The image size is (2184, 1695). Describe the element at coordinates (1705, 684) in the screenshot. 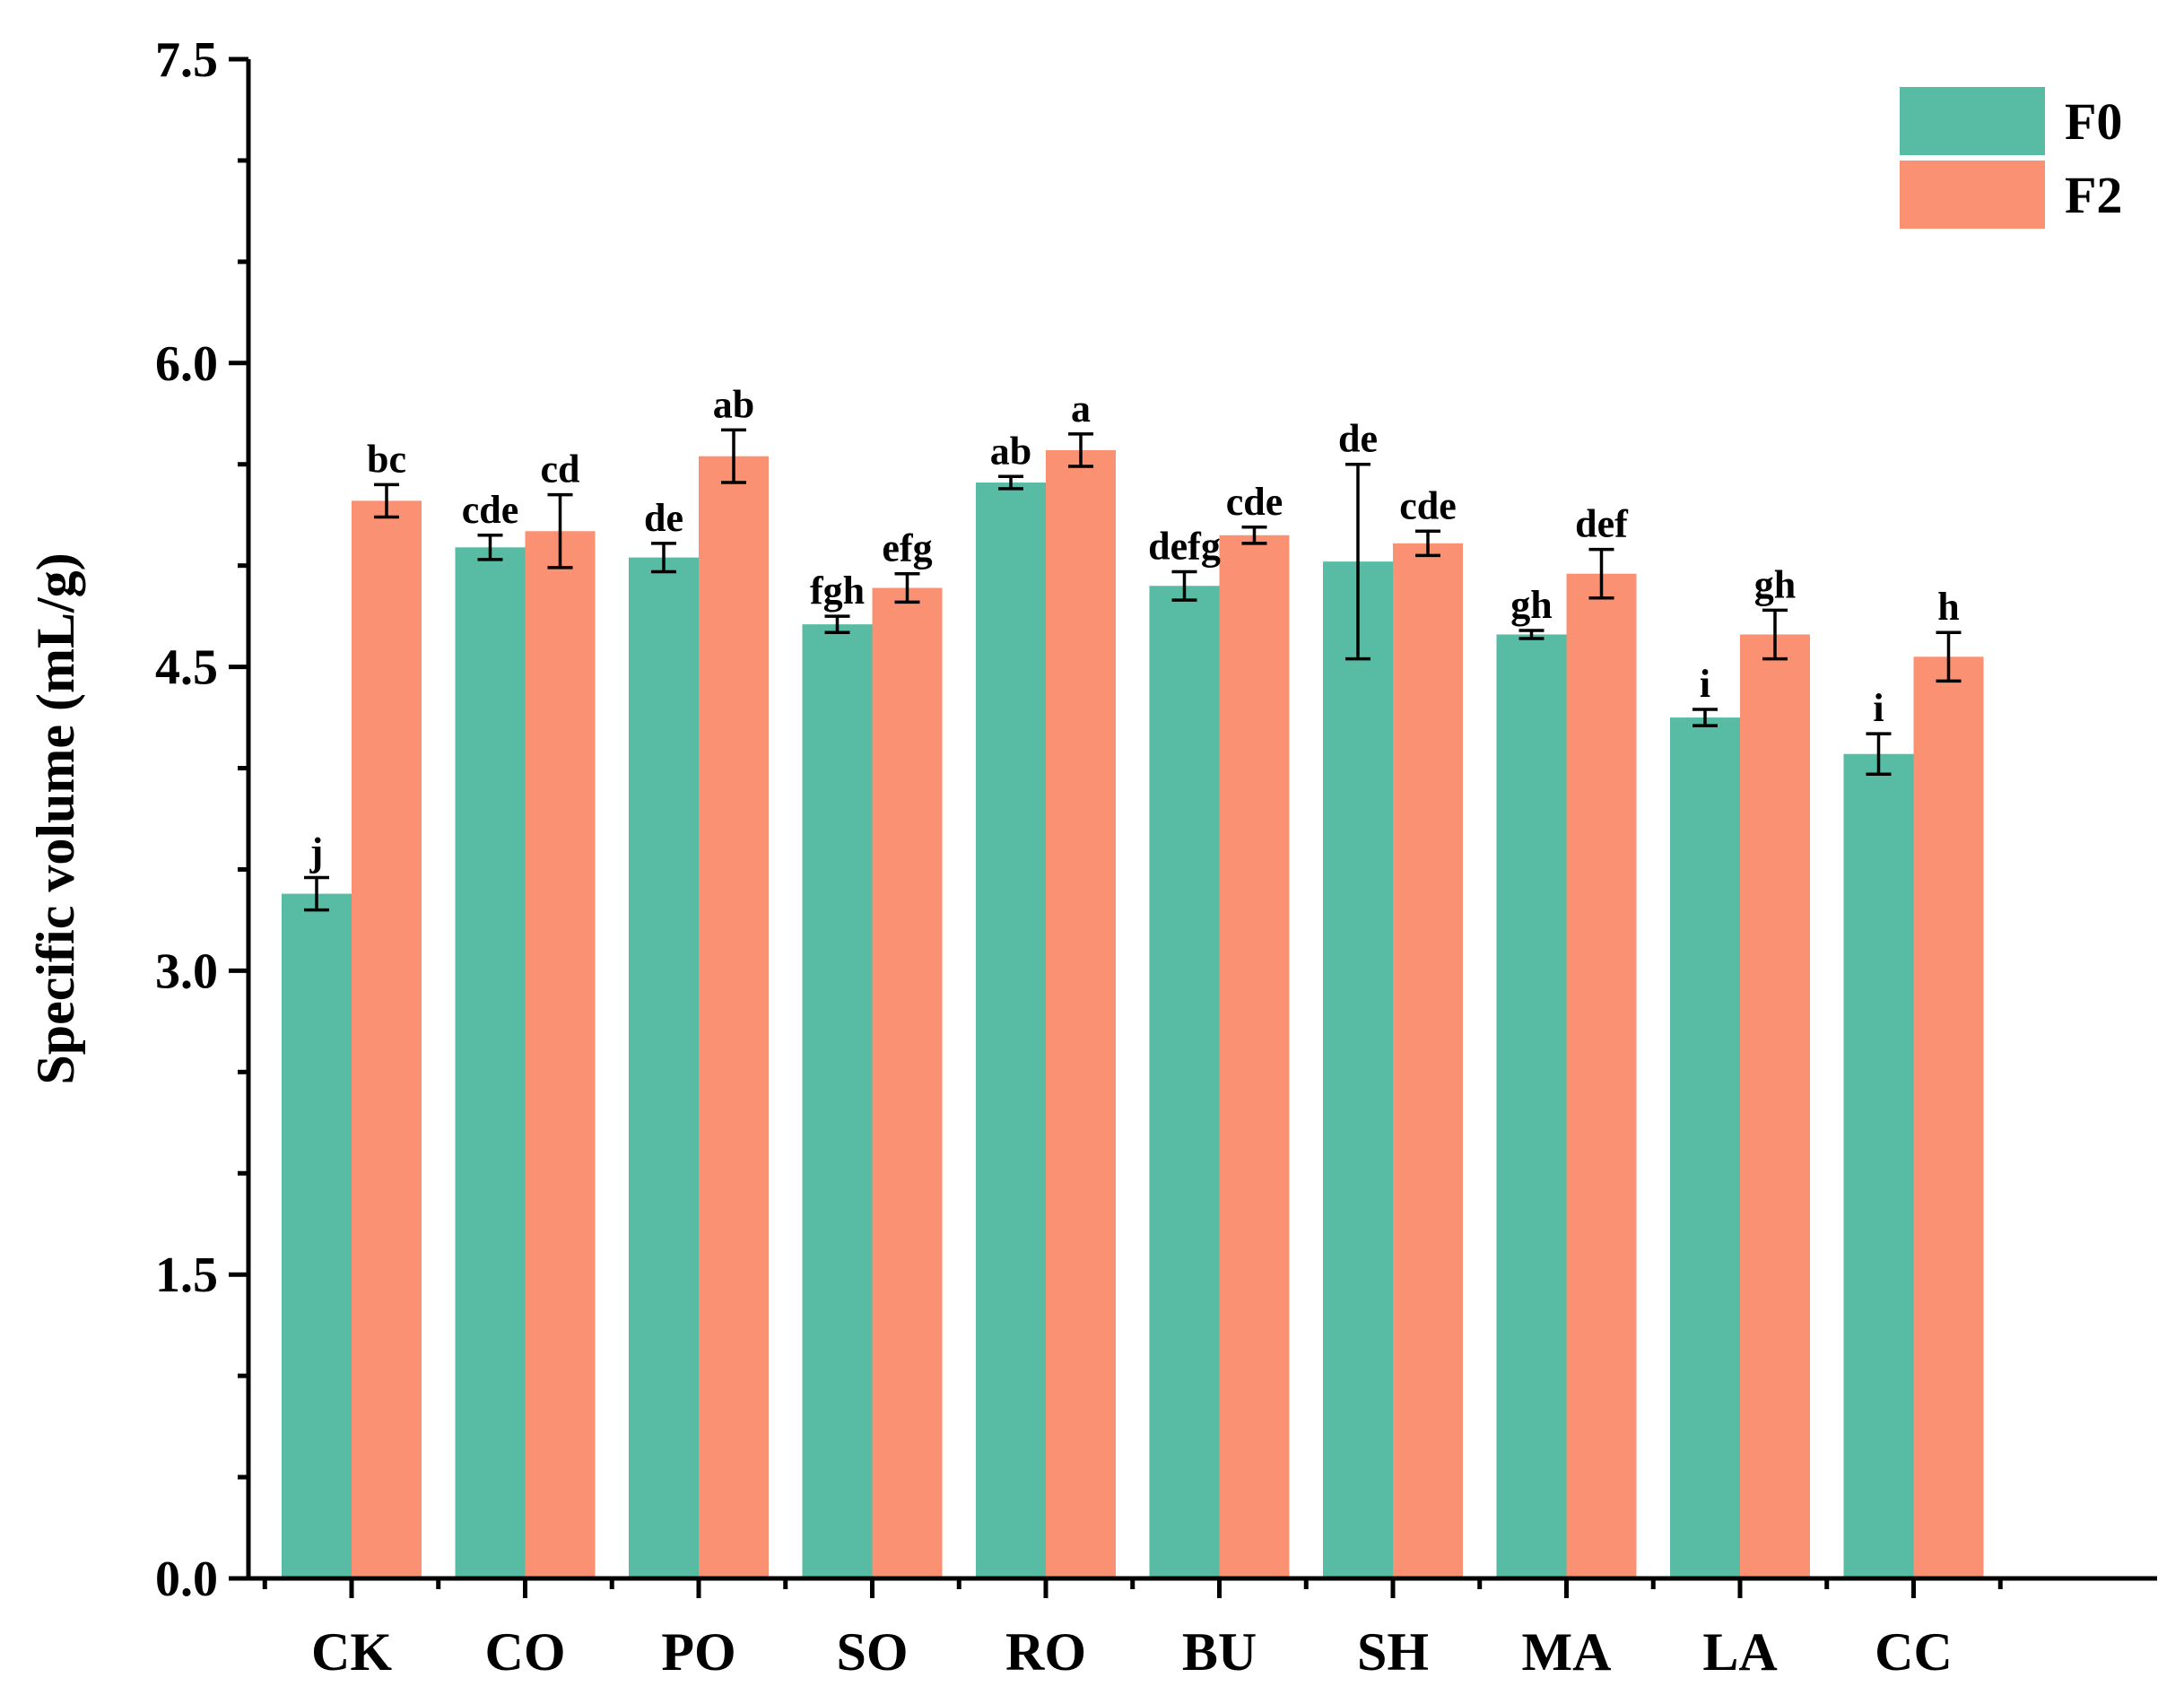

I see `sig-label-f0-la: i` at that location.